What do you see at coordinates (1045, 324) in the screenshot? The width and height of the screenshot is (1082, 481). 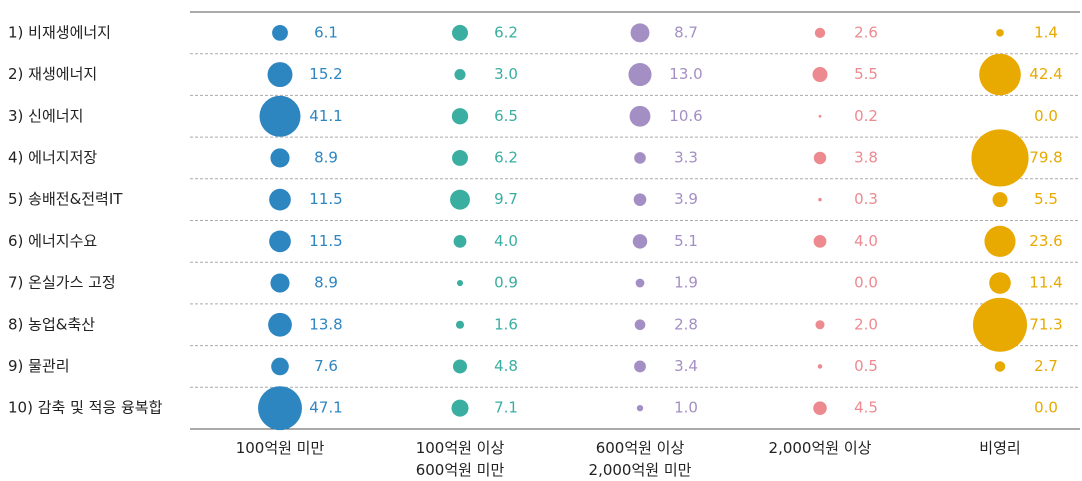 I see `value-label: 71.3` at bounding box center [1045, 324].